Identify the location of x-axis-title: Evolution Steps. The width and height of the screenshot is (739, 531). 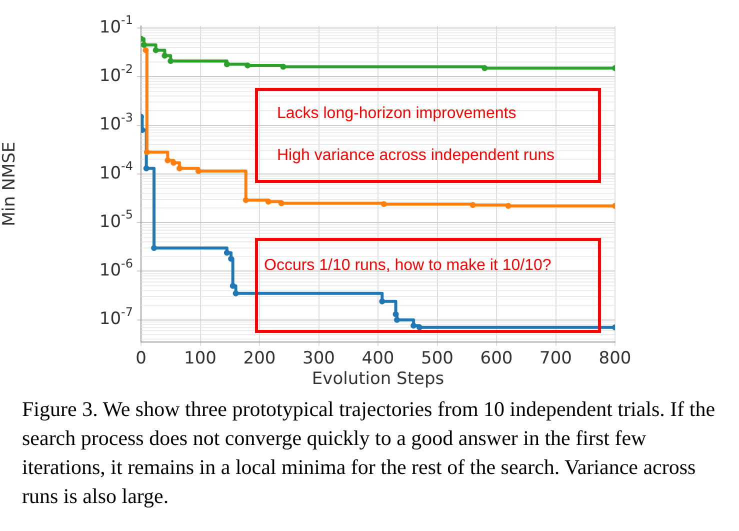
(378, 379).